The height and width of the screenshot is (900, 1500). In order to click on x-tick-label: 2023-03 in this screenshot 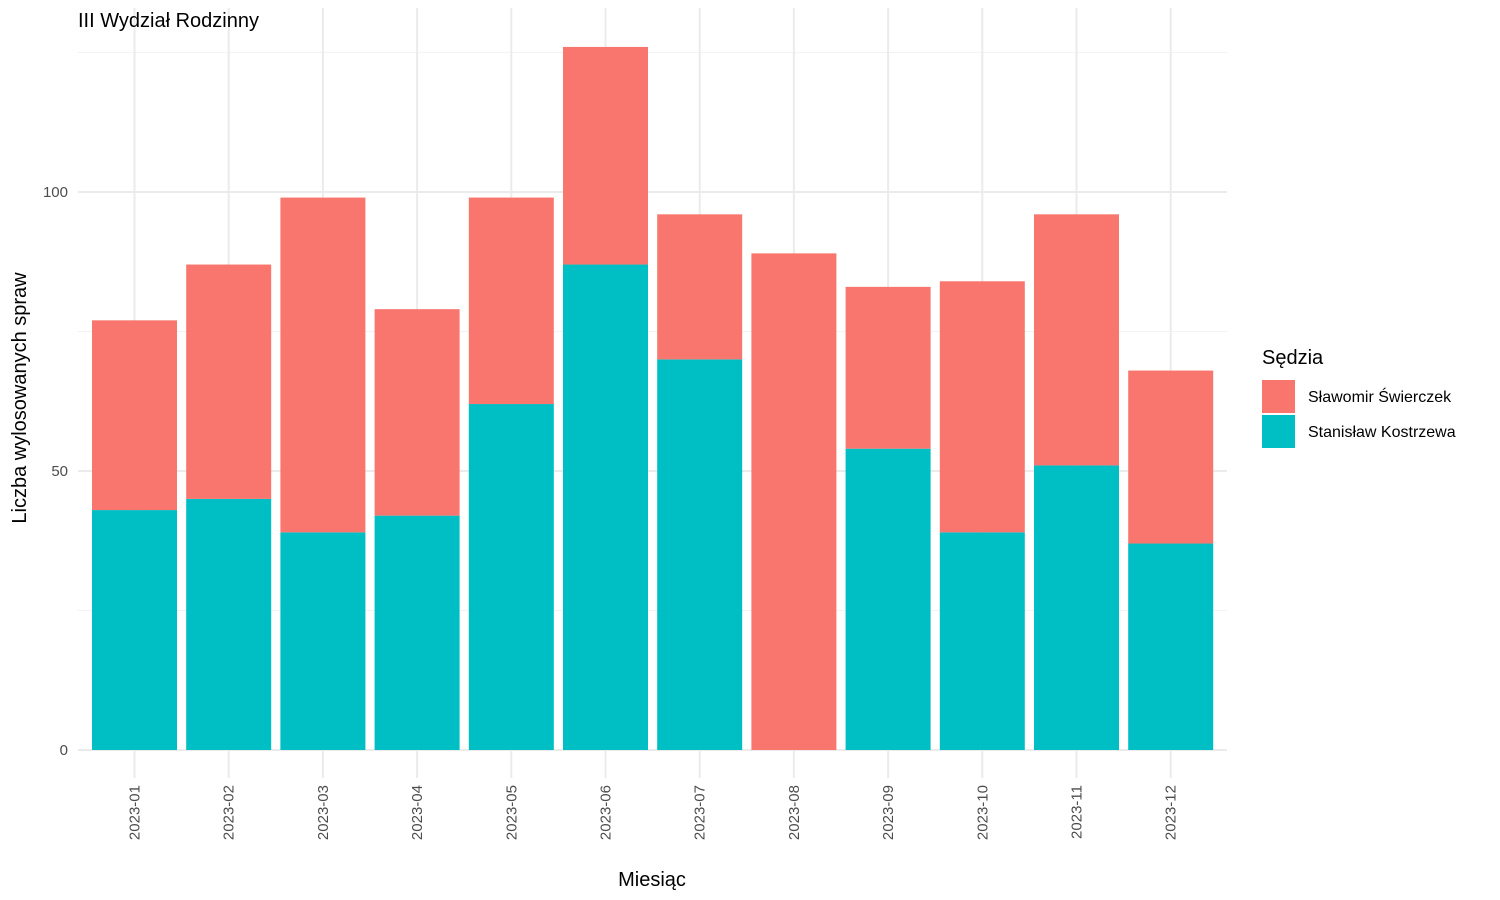, I will do `click(323, 812)`.